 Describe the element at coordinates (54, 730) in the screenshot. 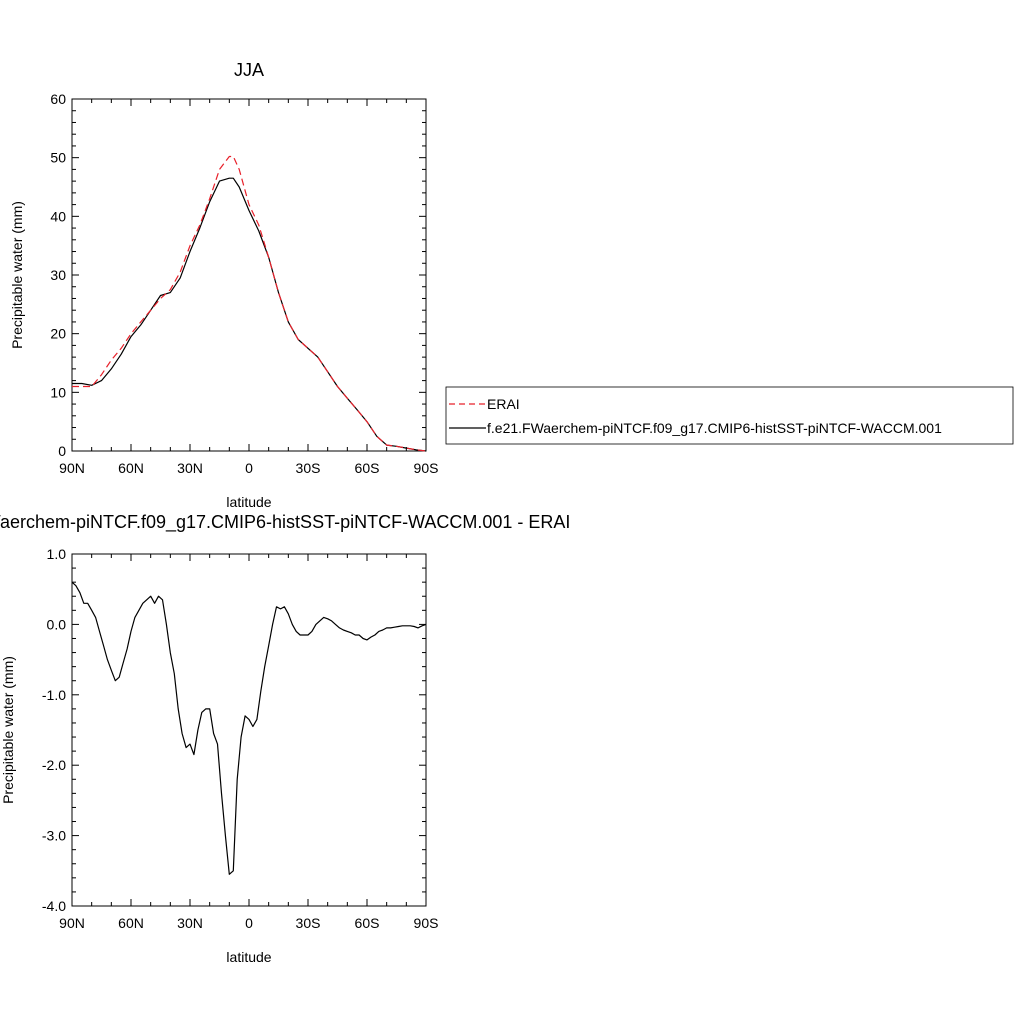

I see `y-tick-labels: -4.0 -3.0 -2.0 -1.0 0.0 1.0` at that location.